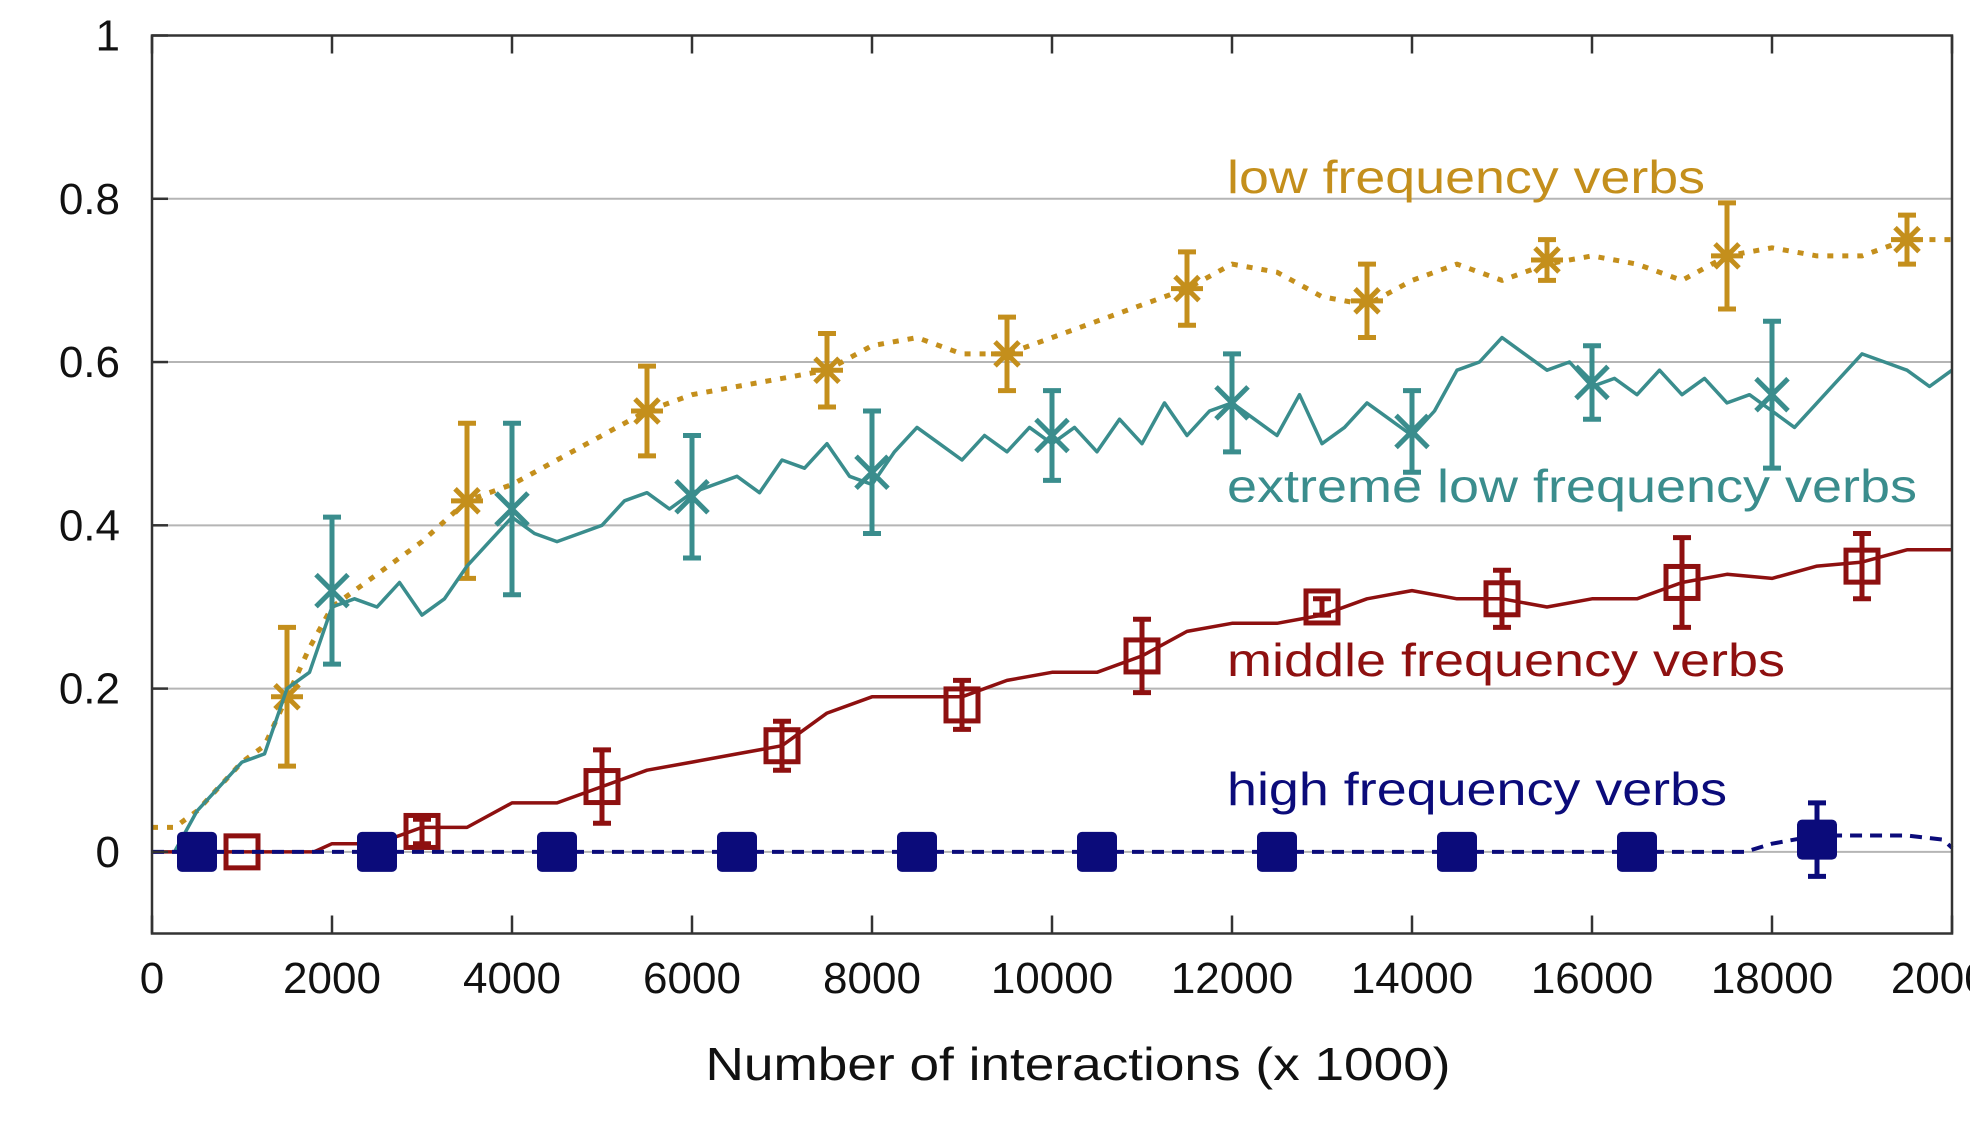 The image size is (1970, 1137). Describe the element at coordinates (1930, 978) in the screenshot. I see `x-tick-label: 20000` at that location.